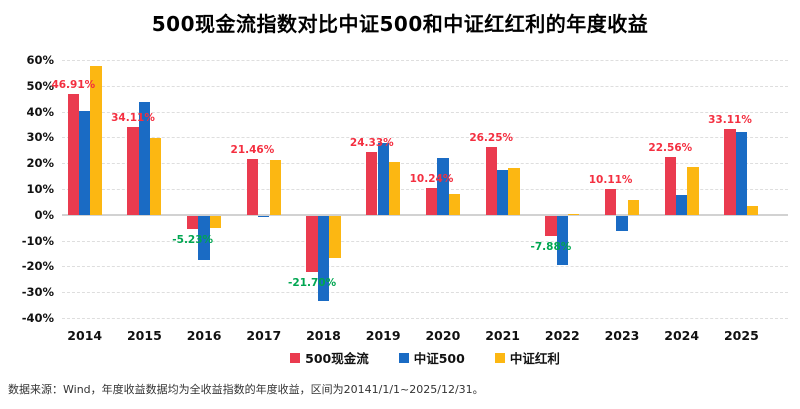 This screenshot has height=409, width=800. Describe the element at coordinates (252, 150) in the screenshot. I see `bar-value-label: 21.46%` at that location.